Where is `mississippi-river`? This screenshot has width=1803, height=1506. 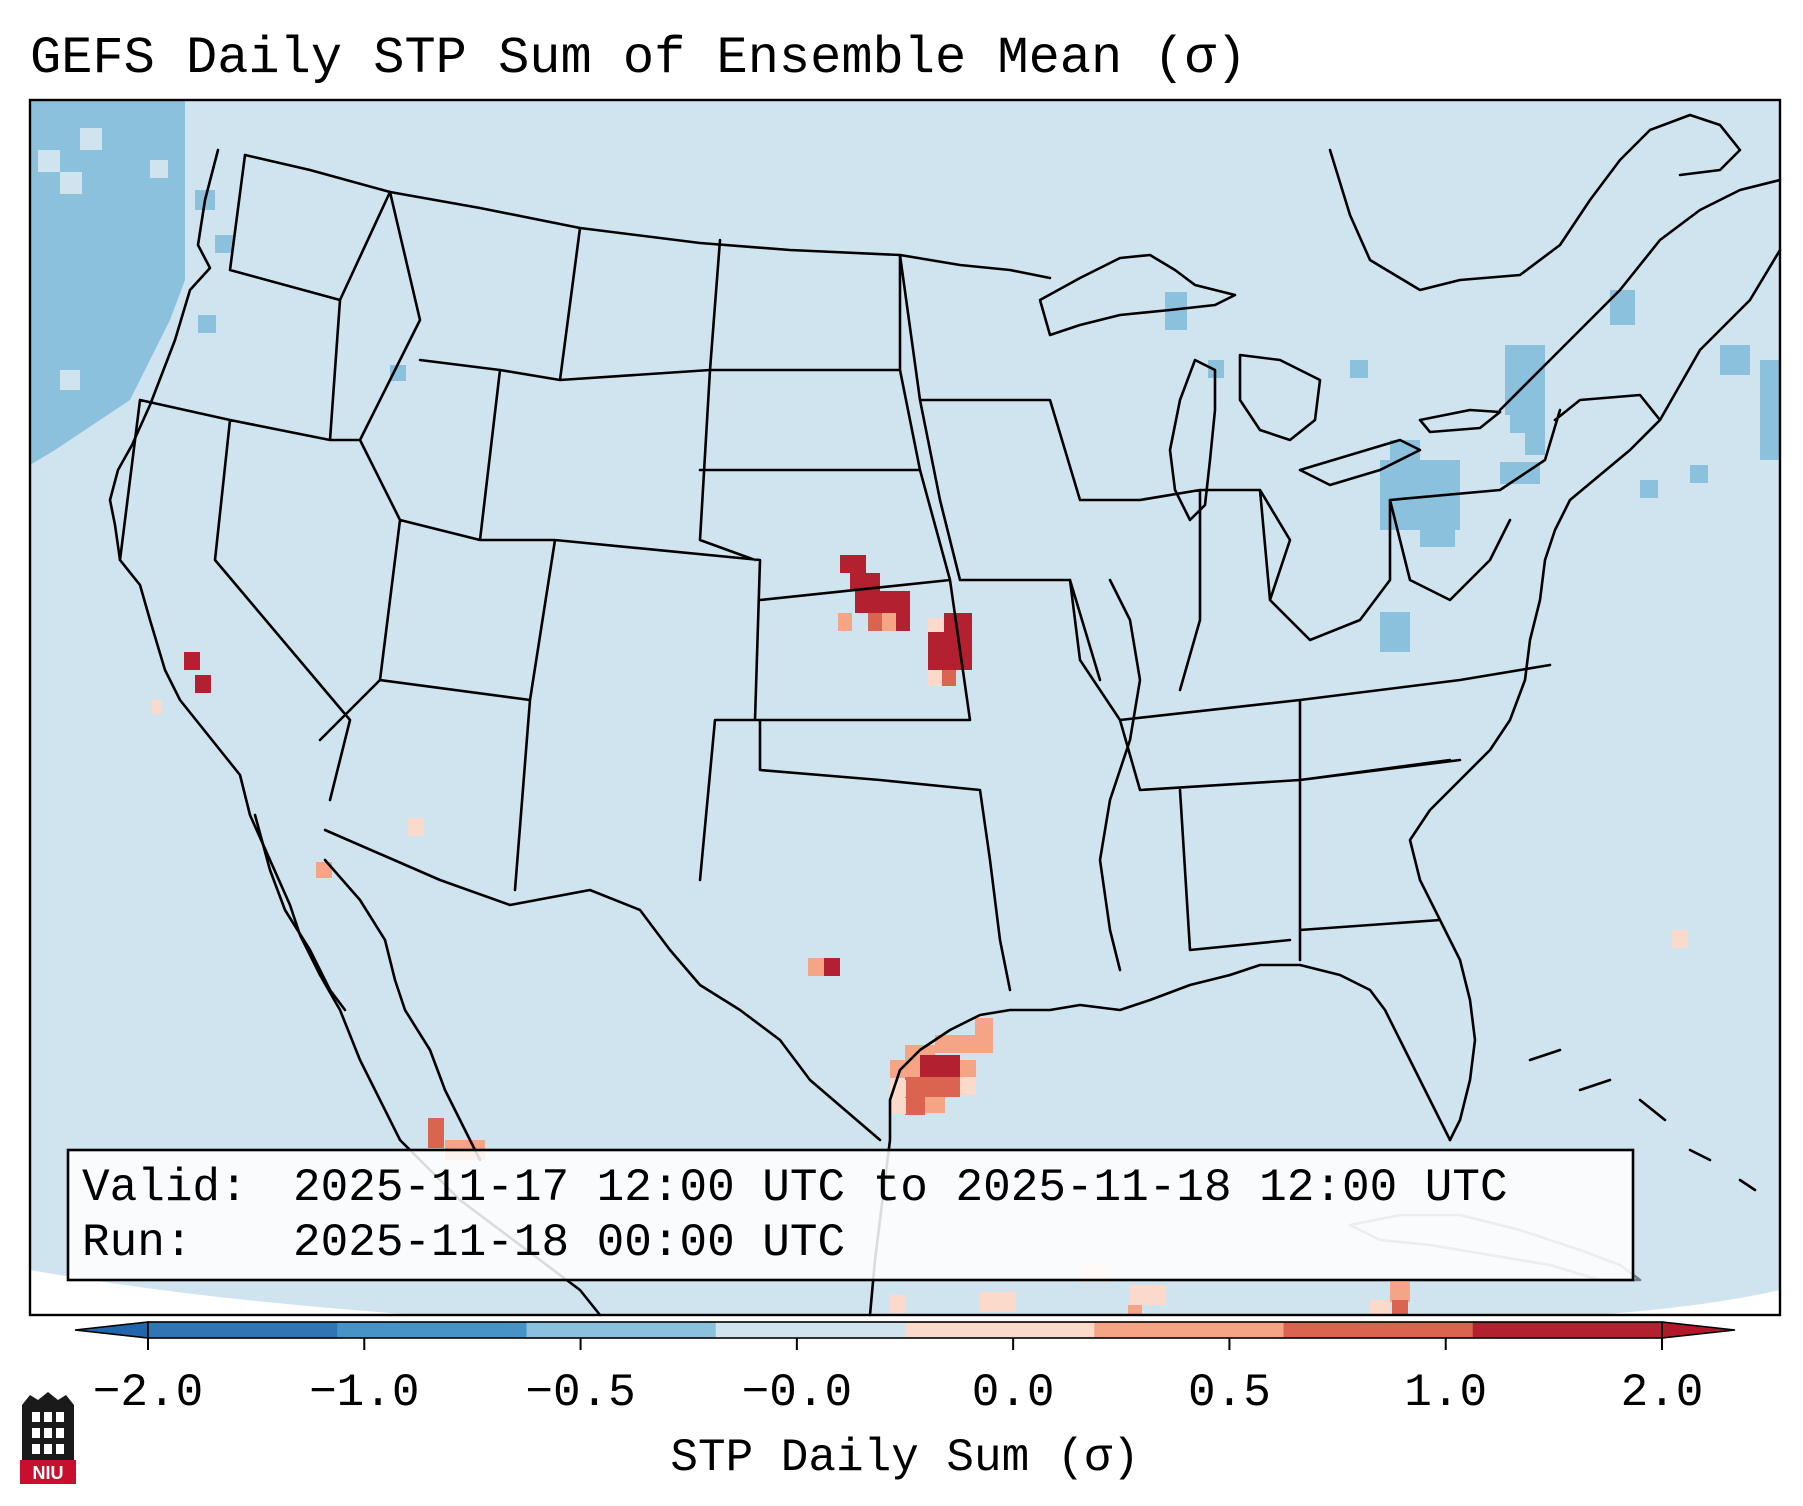 mississippi-river is located at coordinates (1120, 775).